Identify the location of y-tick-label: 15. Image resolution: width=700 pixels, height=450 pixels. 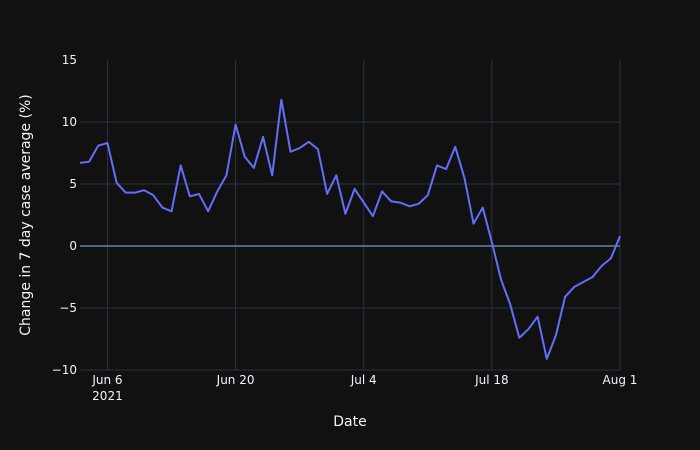
(69, 60).